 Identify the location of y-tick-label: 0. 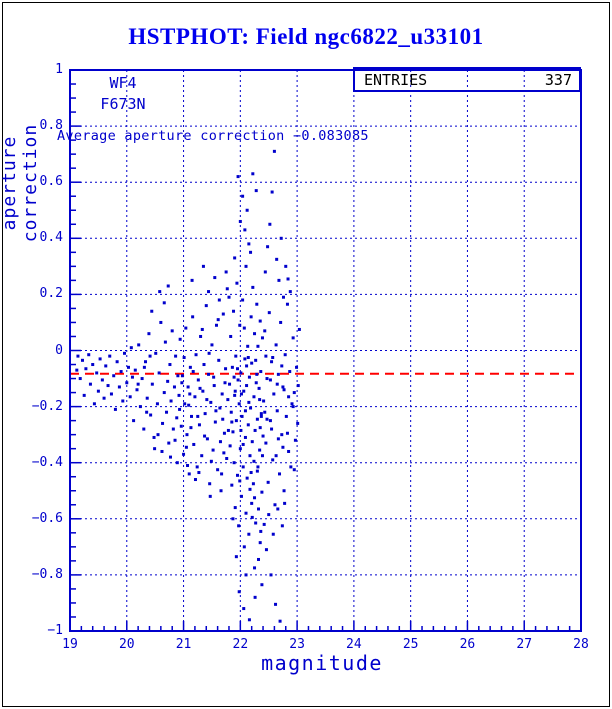
(59, 350).